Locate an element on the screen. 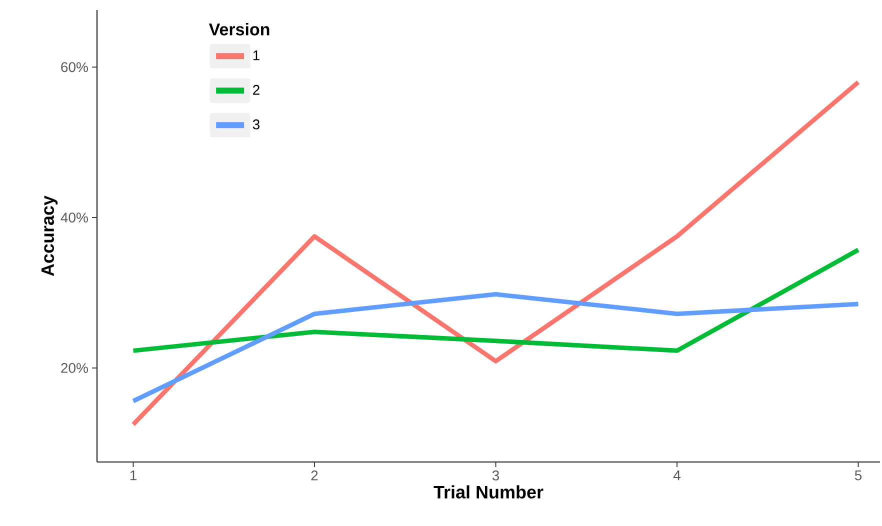 The image size is (882, 526). legend-label: 3 is located at coordinates (256, 124).